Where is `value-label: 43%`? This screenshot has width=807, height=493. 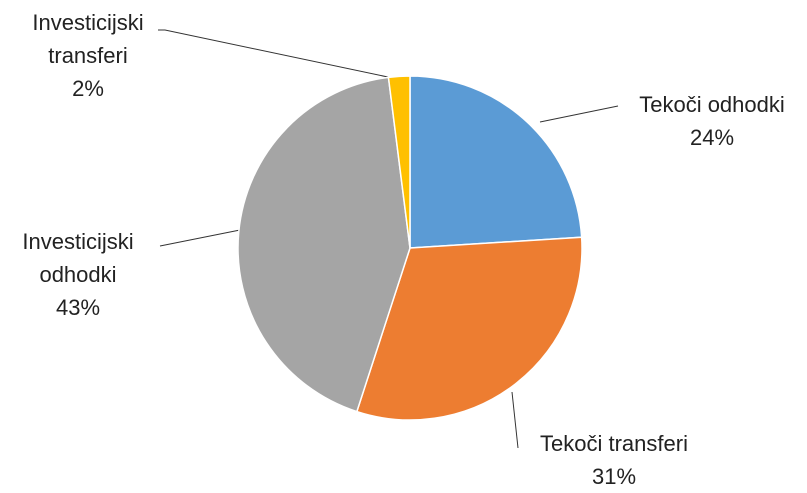
value-label: 43% is located at coordinates (78, 307).